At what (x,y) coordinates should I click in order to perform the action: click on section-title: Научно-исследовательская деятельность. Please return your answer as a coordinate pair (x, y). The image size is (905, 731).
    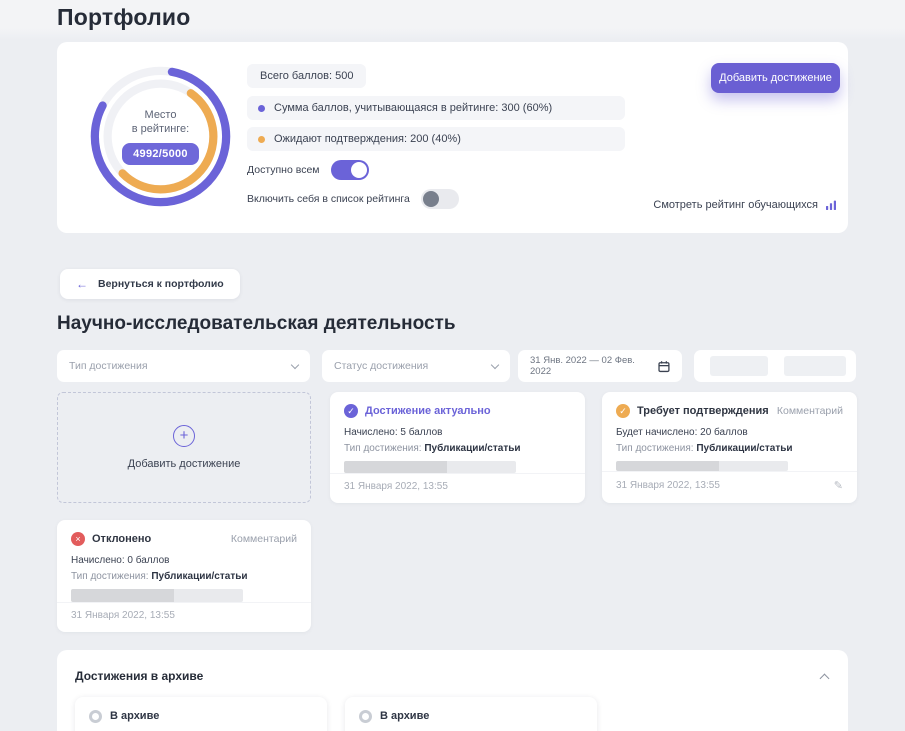
    Looking at the image, I should click on (256, 323).